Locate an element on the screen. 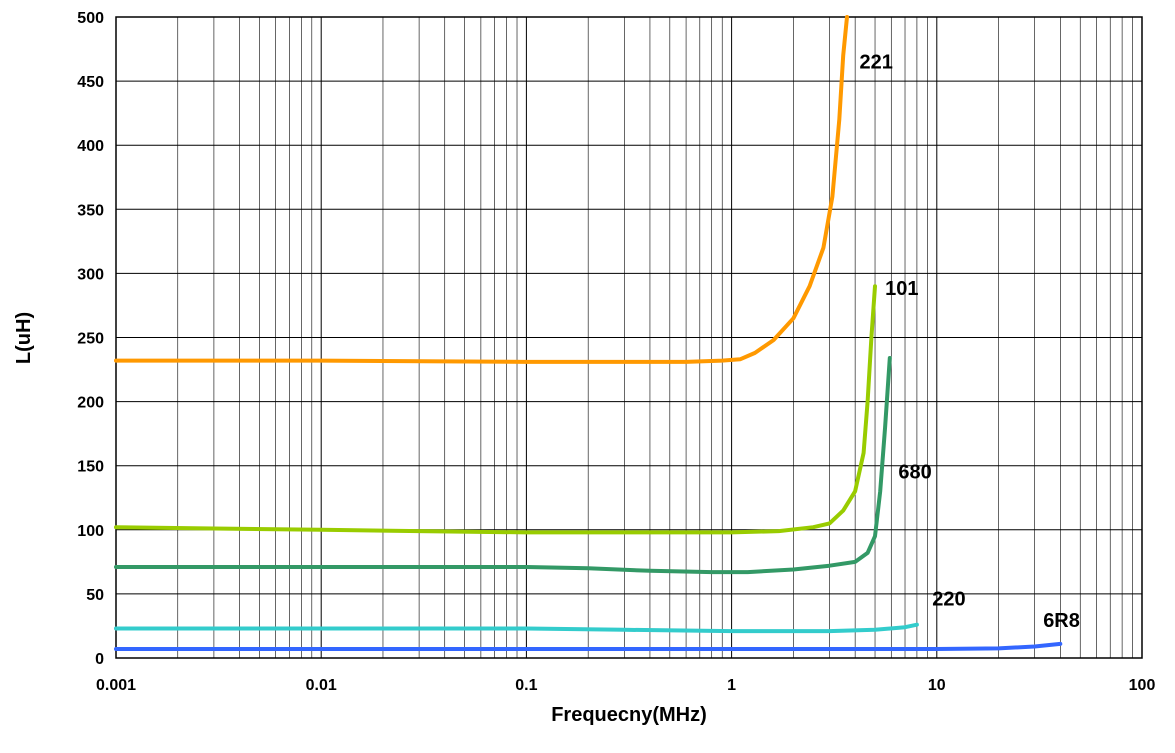  y-tick-label: 300 is located at coordinates (90, 274).